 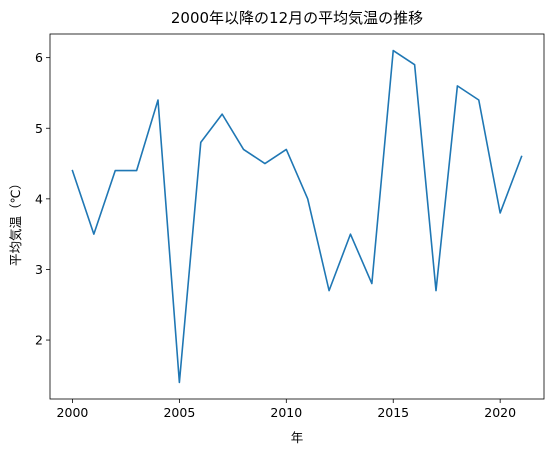 What do you see at coordinates (500, 412) in the screenshot?
I see `x-tick-label: 2020` at bounding box center [500, 412].